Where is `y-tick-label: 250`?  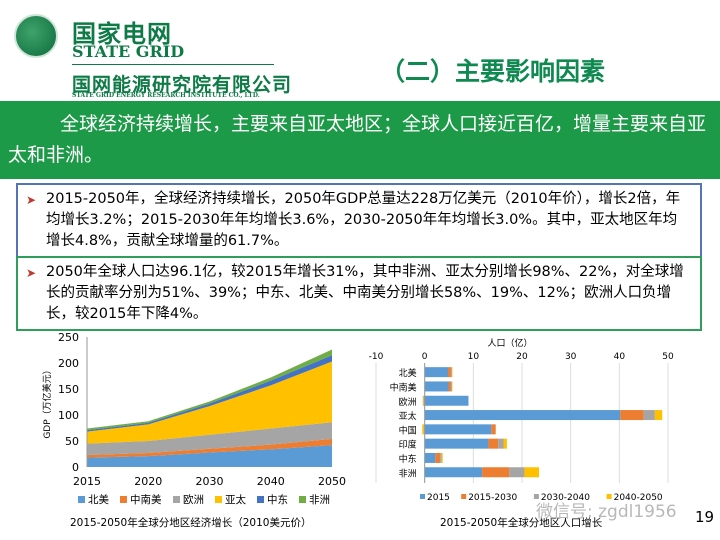 y-tick-label: 250 is located at coordinates (68, 337).